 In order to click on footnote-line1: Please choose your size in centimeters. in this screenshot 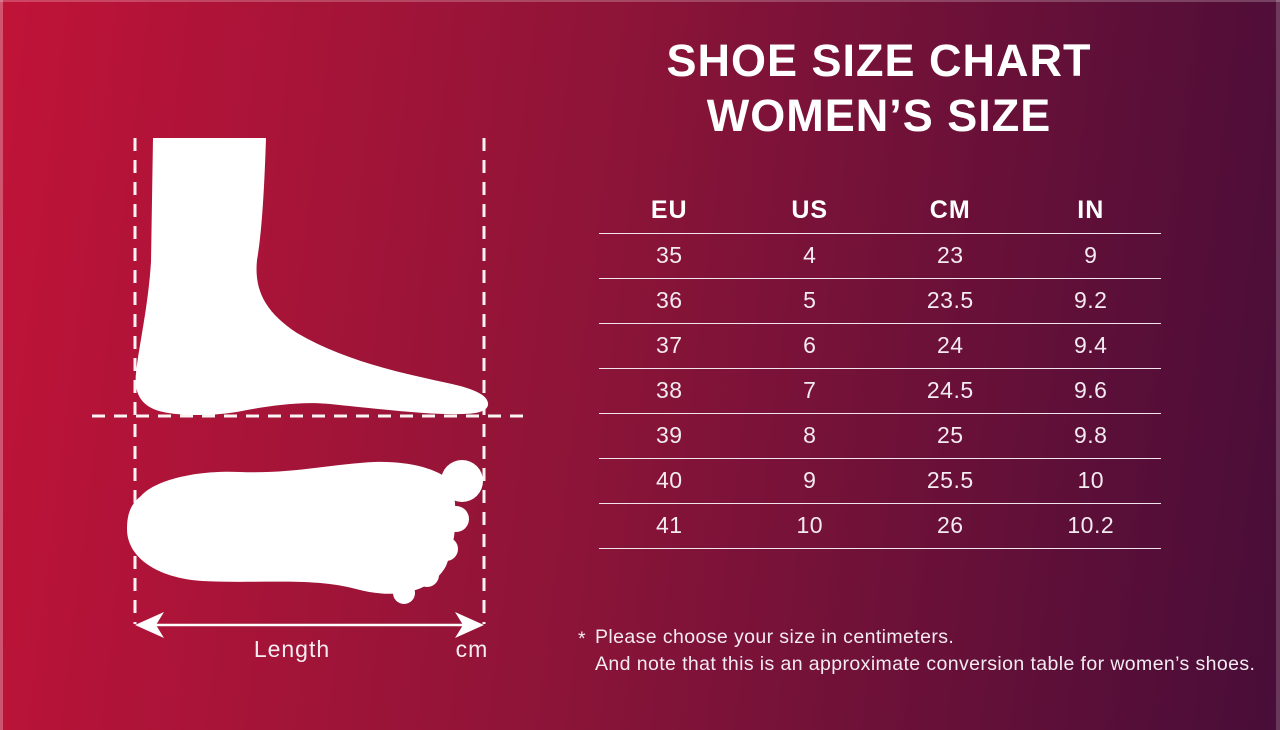, I will do `click(775, 637)`.